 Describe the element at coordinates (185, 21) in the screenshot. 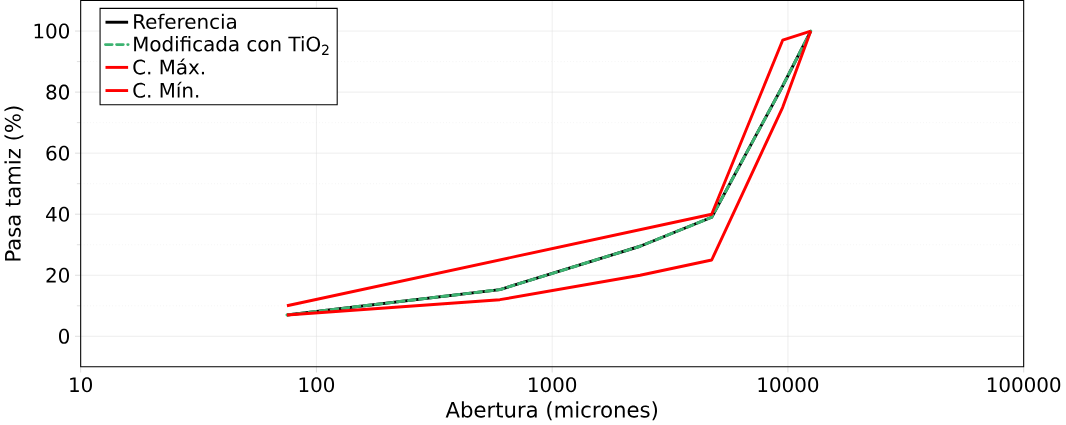

I see `legend-label: Referencia` at that location.